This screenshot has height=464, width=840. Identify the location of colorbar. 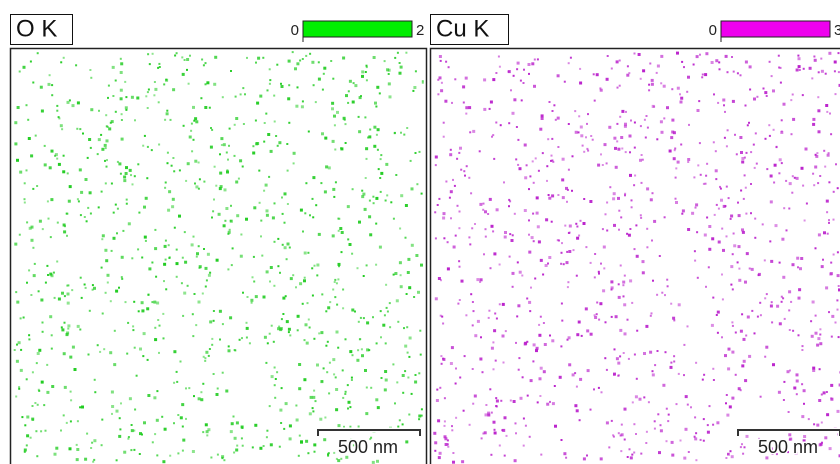
(357, 29).